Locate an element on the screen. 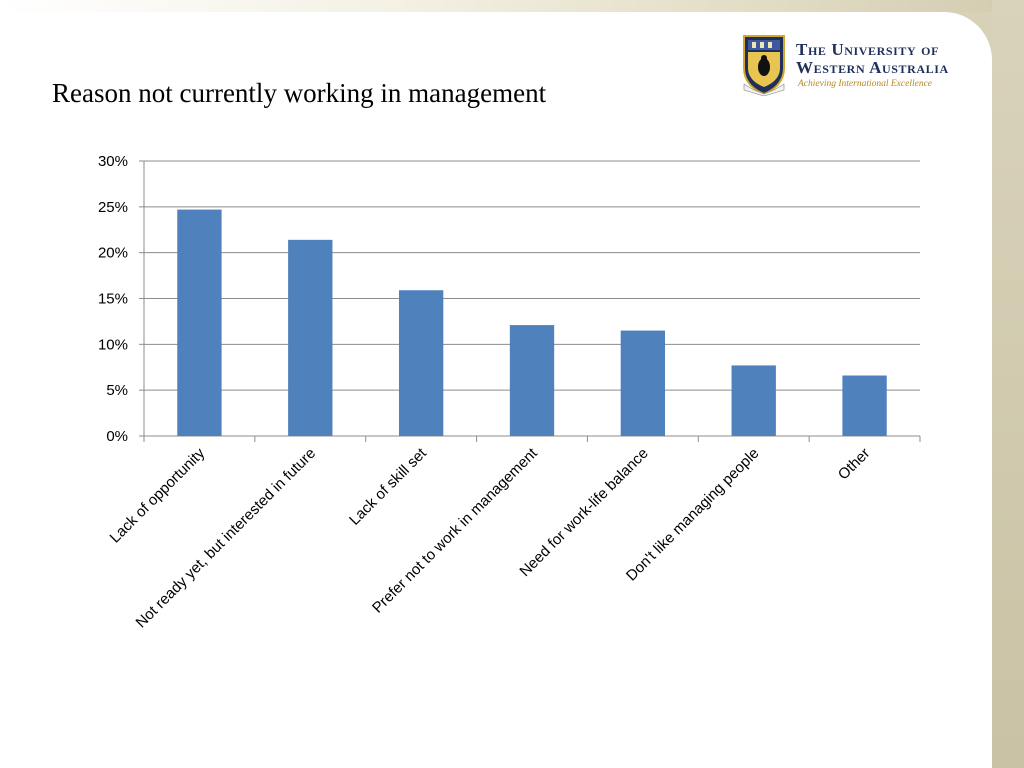 The width and height of the screenshot is (1024, 768). y-tick-label: 0% is located at coordinates (117, 436).